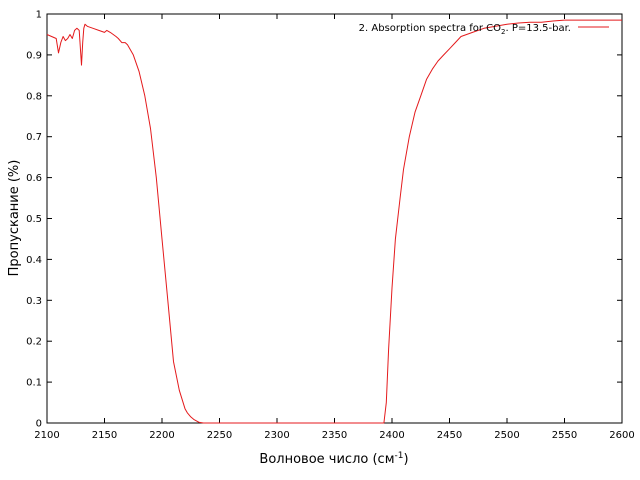  I want to click on x-axis-label: Волновое число (см-1), so click(333, 459).